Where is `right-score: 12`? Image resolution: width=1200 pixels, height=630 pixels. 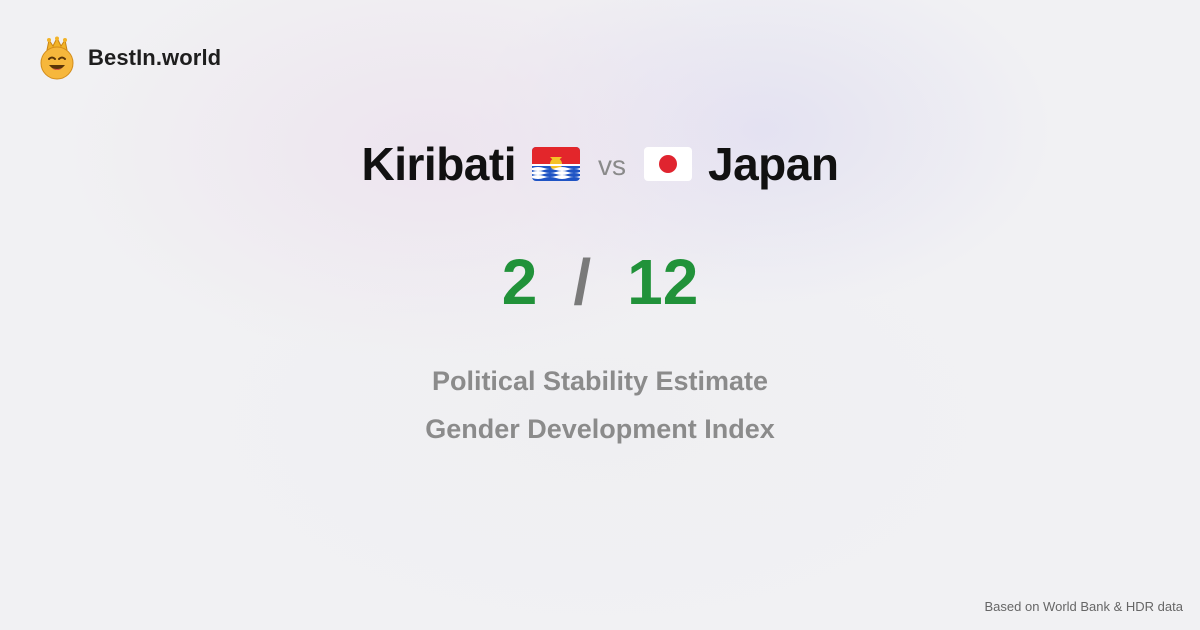 right-score: 12 is located at coordinates (663, 282).